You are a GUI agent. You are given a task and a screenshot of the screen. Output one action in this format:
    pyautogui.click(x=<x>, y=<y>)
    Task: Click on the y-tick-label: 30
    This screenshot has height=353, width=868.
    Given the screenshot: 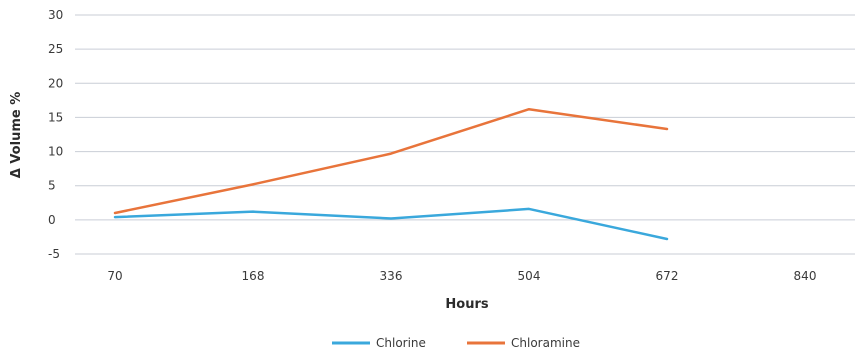 What is the action you would take?
    pyautogui.click(x=55, y=15)
    